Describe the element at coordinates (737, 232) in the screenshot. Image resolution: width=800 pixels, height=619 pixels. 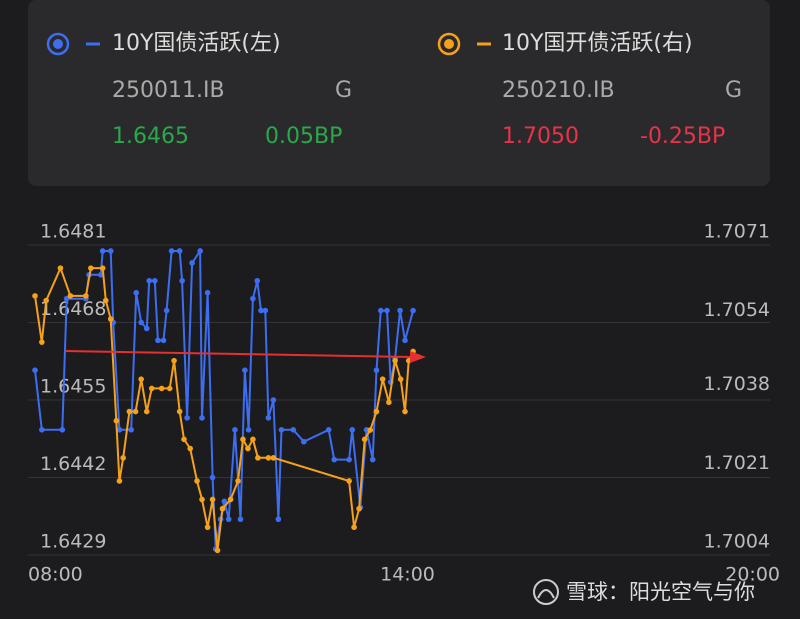
I see `y2-tick-label: 1.7071` at that location.